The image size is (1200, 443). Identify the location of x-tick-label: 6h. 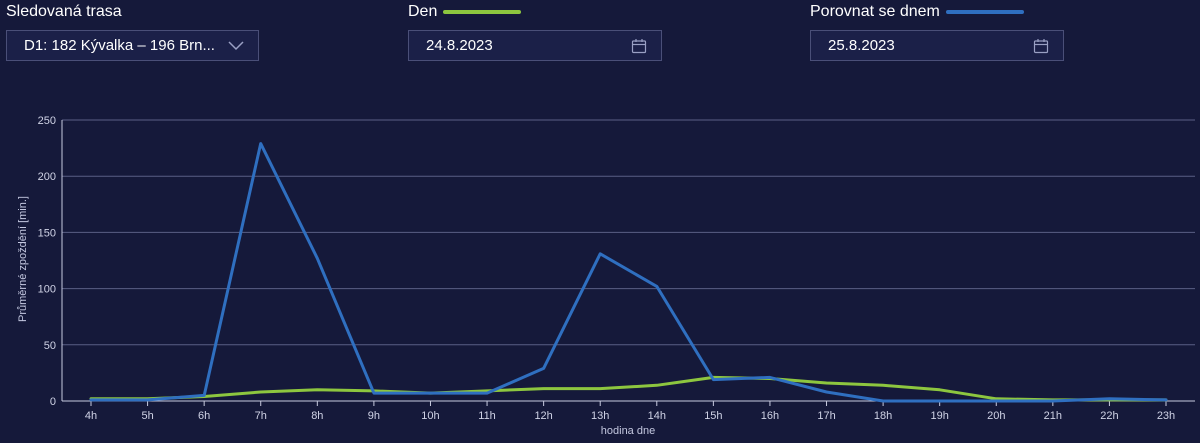
(204, 416).